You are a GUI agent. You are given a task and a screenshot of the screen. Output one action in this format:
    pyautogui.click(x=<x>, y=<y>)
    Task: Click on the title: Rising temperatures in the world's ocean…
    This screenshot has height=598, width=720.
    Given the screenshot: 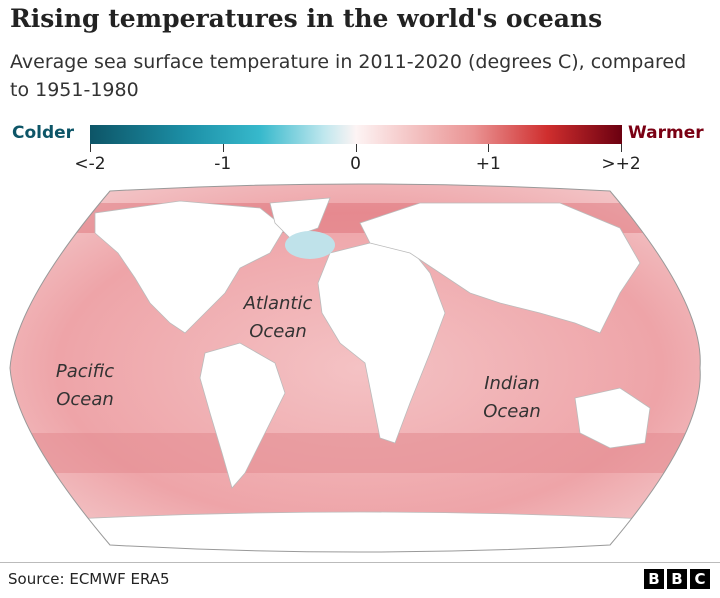 What is the action you would take?
    pyautogui.click(x=306, y=18)
    